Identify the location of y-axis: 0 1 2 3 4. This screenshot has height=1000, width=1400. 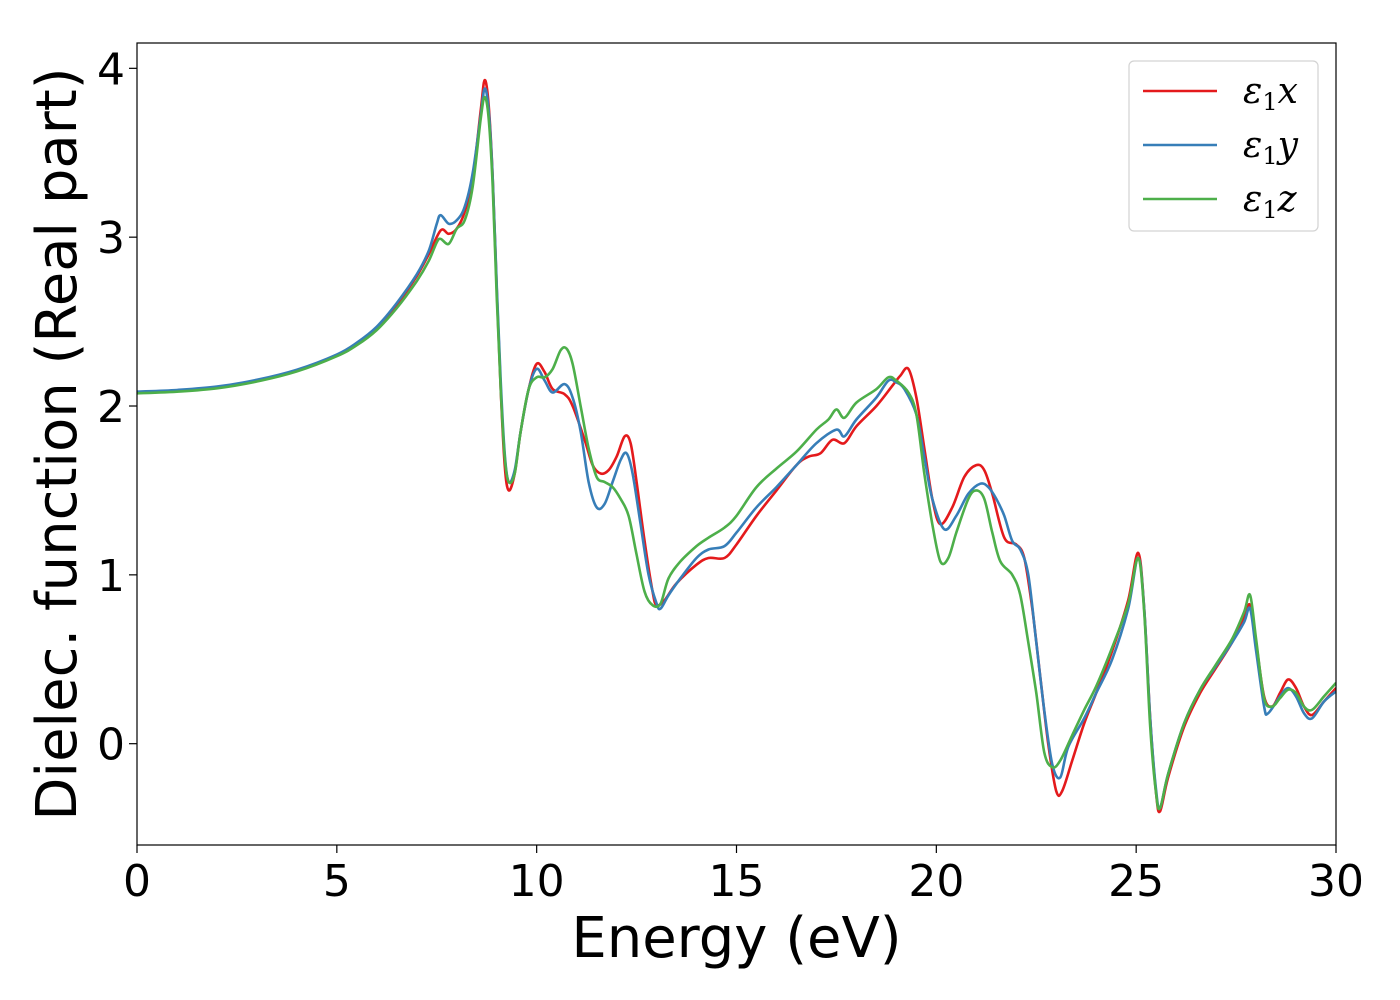
(117, 407).